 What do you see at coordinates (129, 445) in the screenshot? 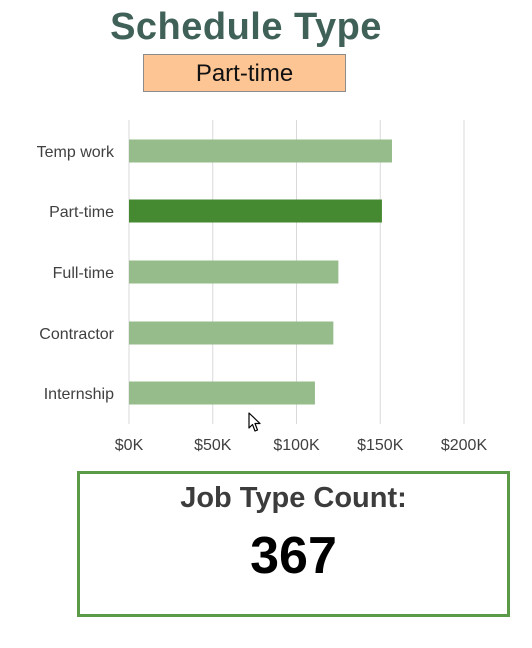
I see `x-tick-label-0: $0K` at bounding box center [129, 445].